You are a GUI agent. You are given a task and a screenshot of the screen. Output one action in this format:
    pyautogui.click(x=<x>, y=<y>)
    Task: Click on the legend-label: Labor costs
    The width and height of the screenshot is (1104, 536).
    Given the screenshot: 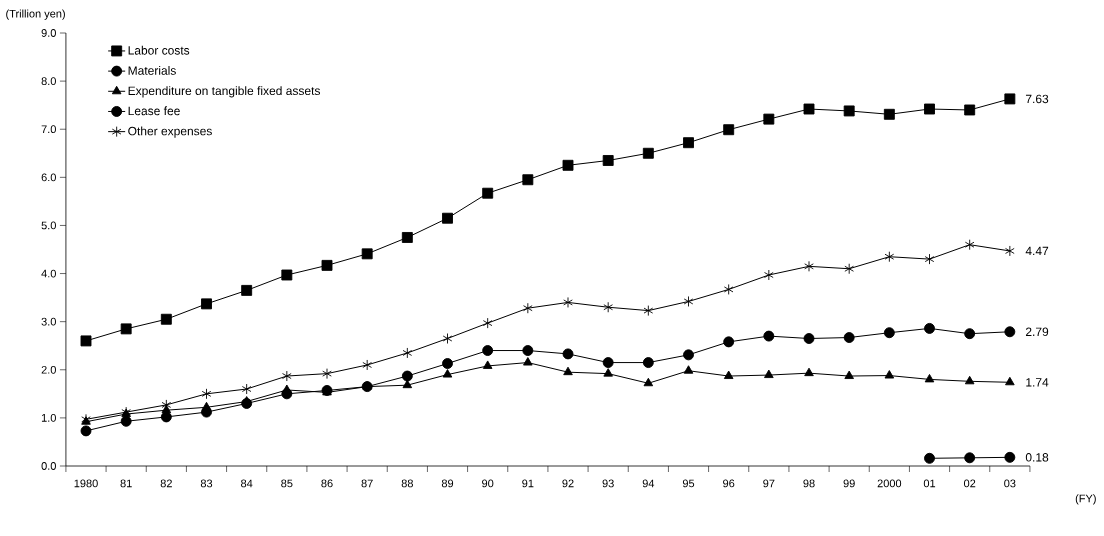 What is the action you would take?
    pyautogui.click(x=159, y=50)
    